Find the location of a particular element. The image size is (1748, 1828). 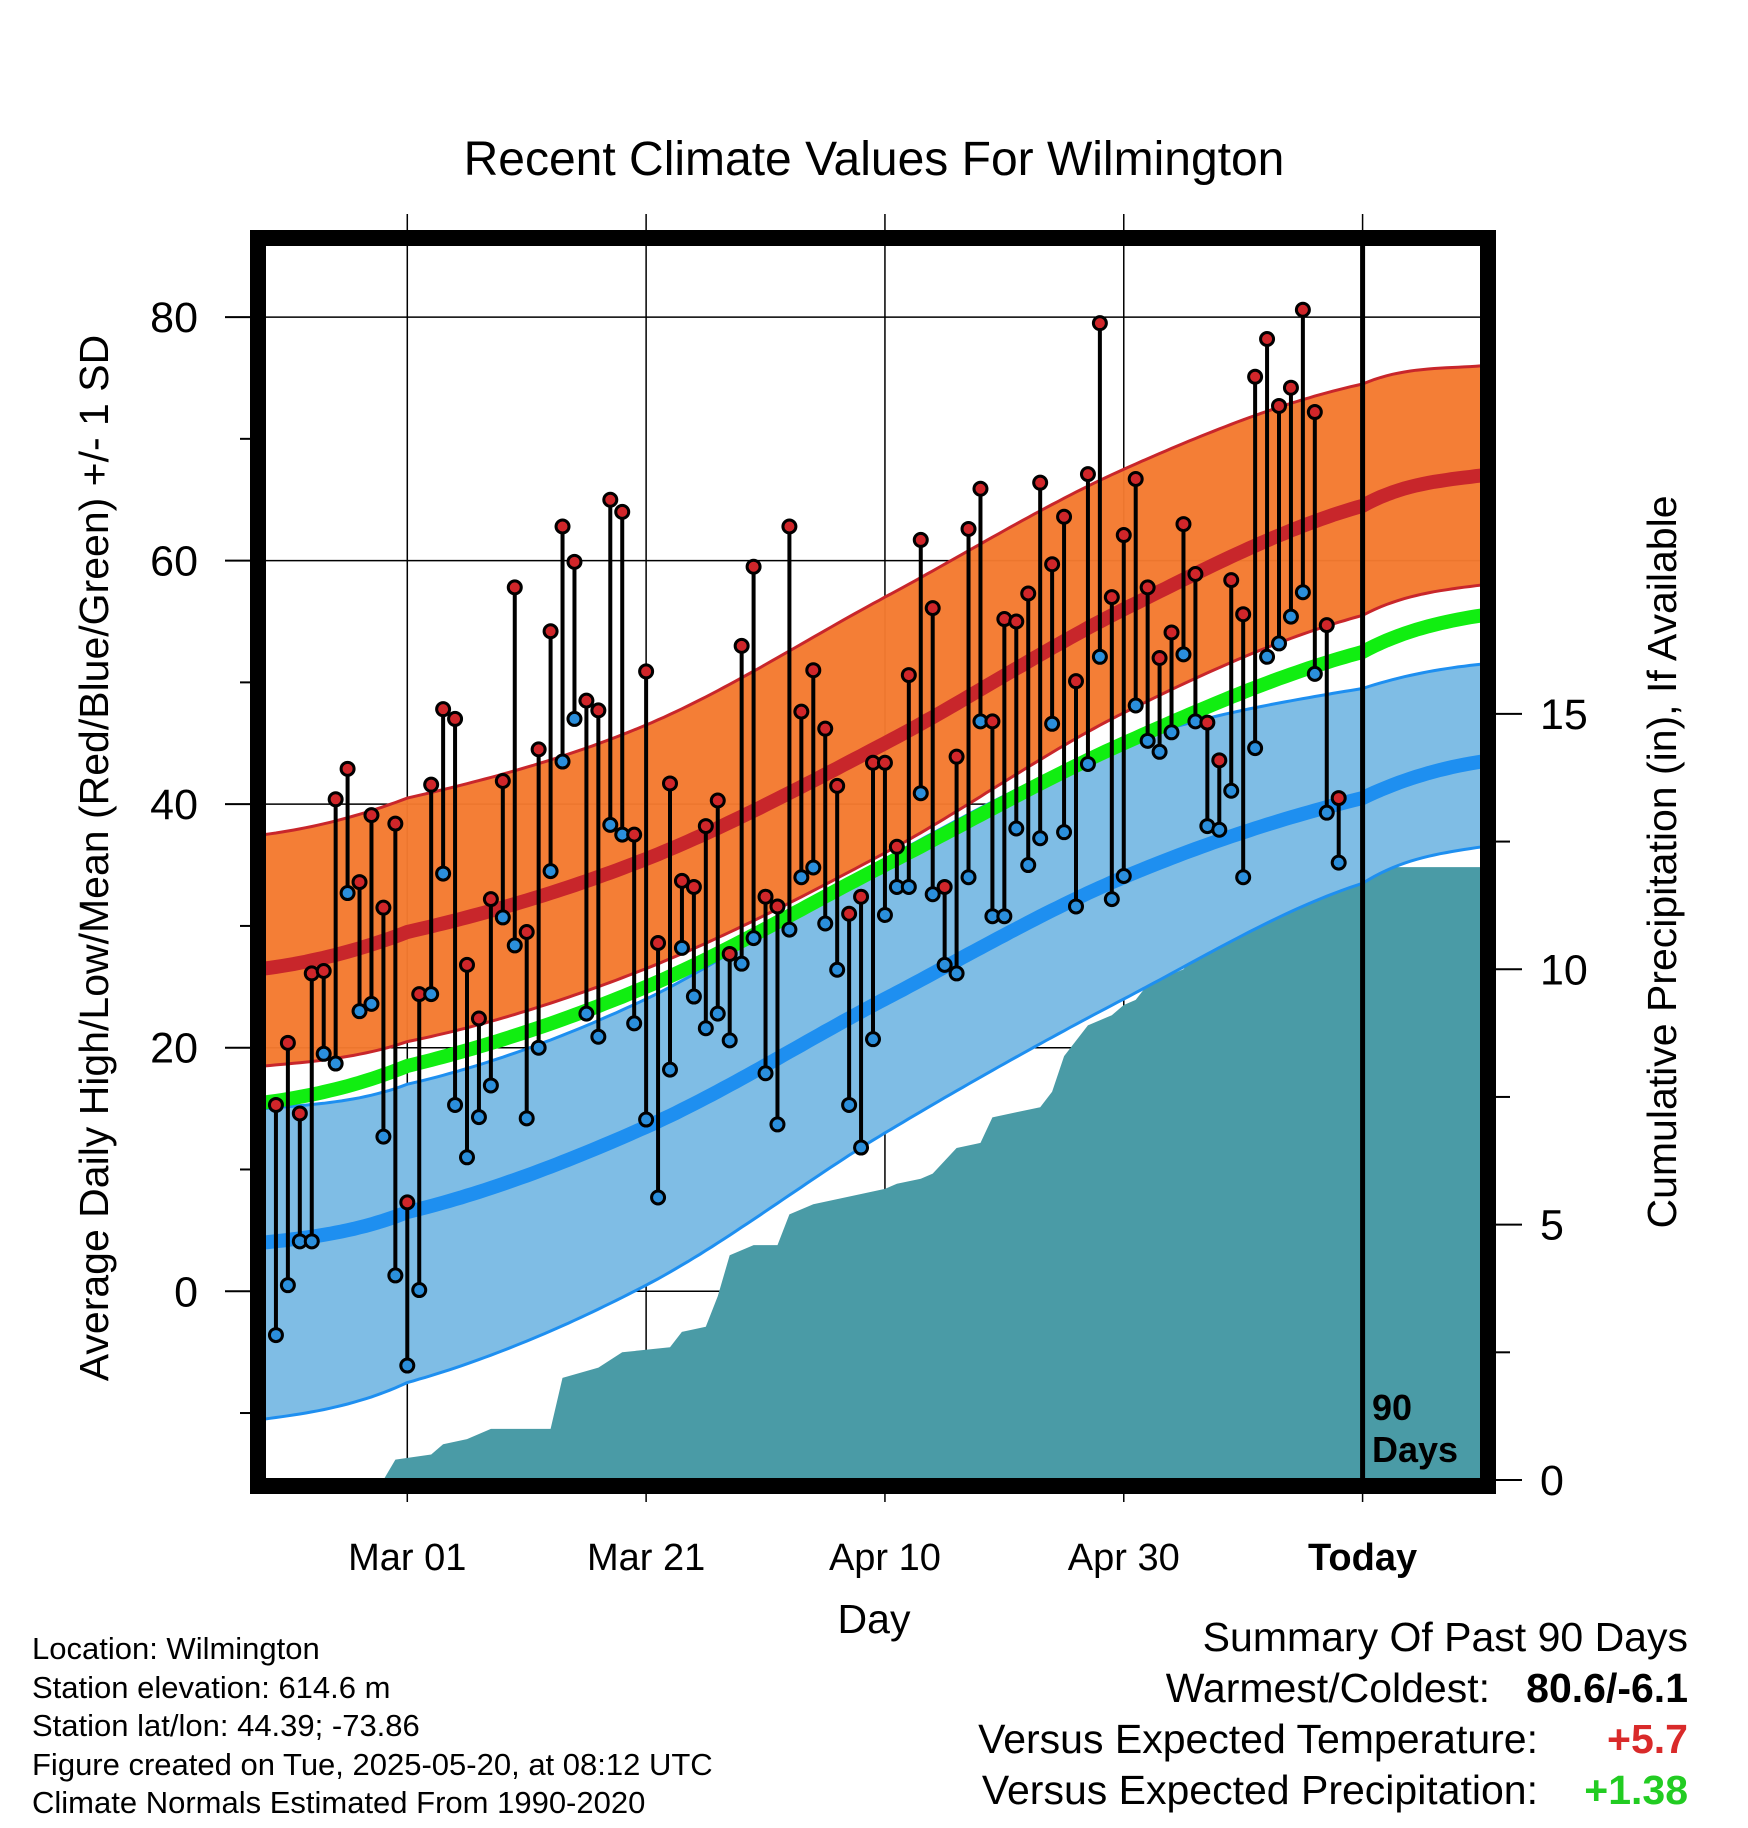

summary-heading: Summary Of Past 90 Days is located at coordinates (1445, 1637).